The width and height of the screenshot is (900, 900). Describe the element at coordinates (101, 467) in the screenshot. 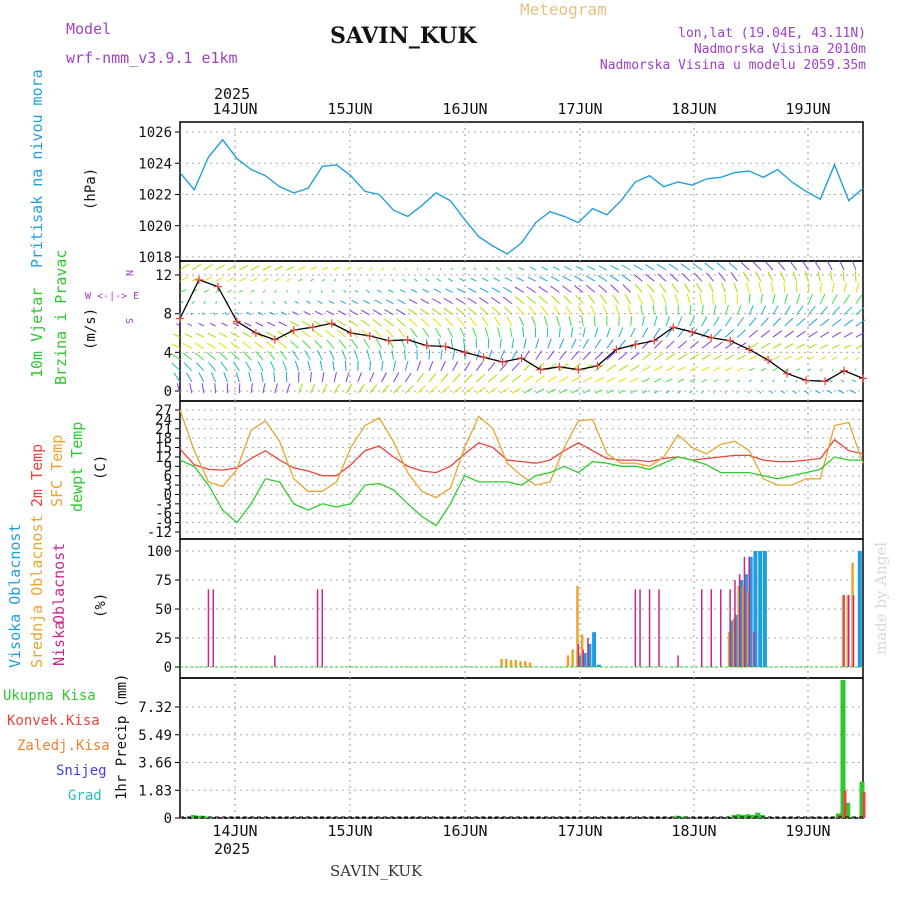

I see `temp-unit: (C)` at that location.